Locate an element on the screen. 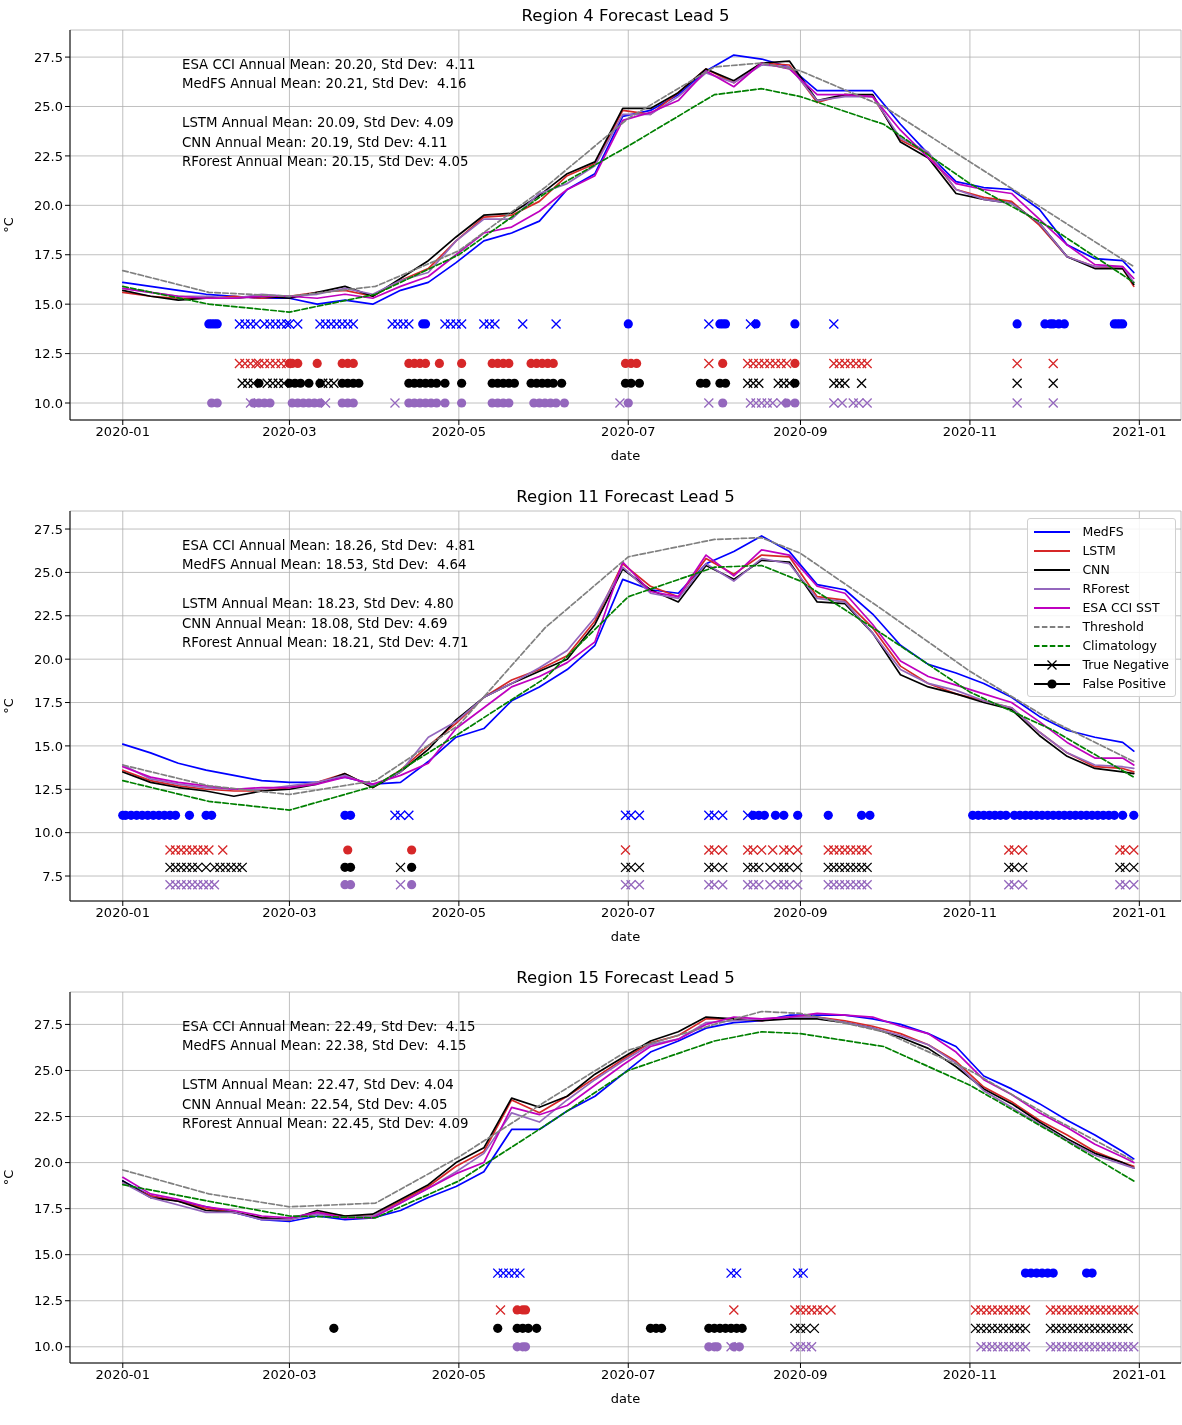 The width and height of the screenshot is (1182, 1425). annotation: CNN Annual Mean: 18.08, Std Dev: 4.69 is located at coordinates (315, 623).